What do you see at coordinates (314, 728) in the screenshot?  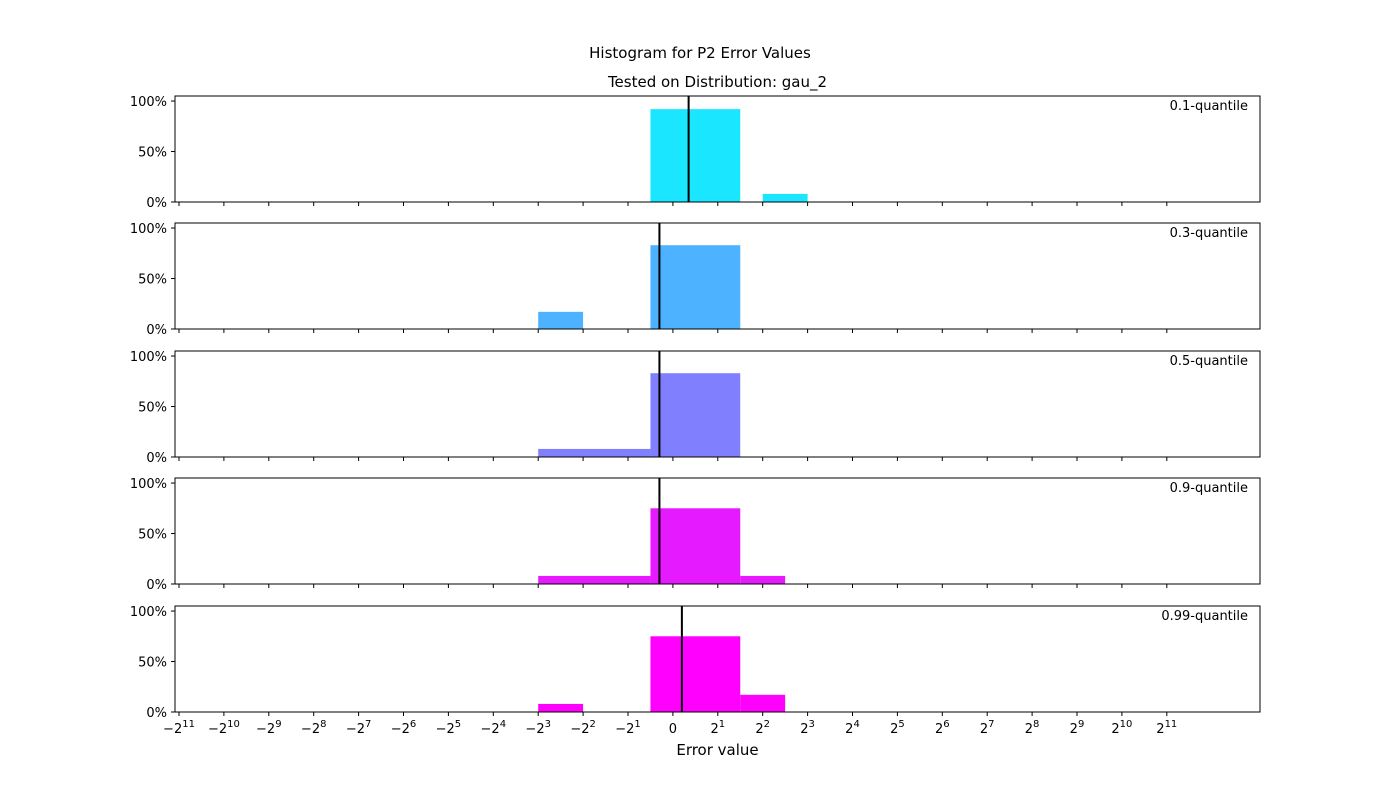 I see `x-tick-label: −28` at bounding box center [314, 728].